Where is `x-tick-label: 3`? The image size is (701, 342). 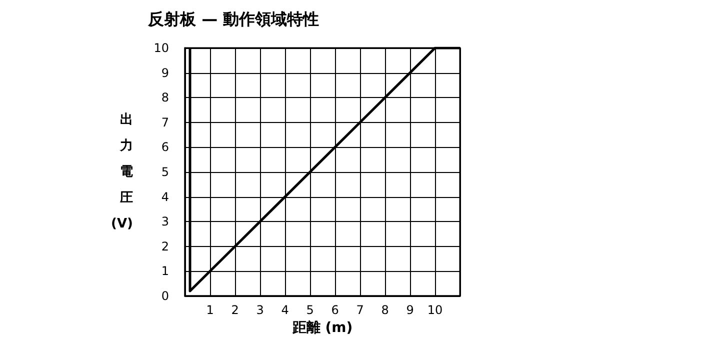 x-tick-label: 3 is located at coordinates (260, 310).